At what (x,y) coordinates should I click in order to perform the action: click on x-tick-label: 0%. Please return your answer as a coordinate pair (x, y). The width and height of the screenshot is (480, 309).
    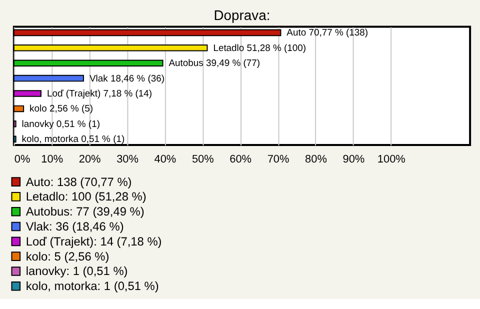
    Looking at the image, I should click on (22, 159).